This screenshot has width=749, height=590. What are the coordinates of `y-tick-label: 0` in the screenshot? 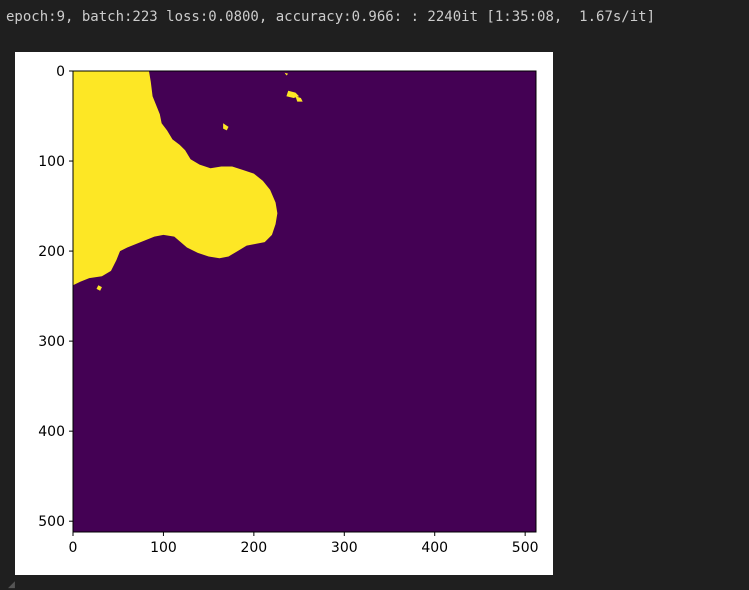 It's located at (60, 72).